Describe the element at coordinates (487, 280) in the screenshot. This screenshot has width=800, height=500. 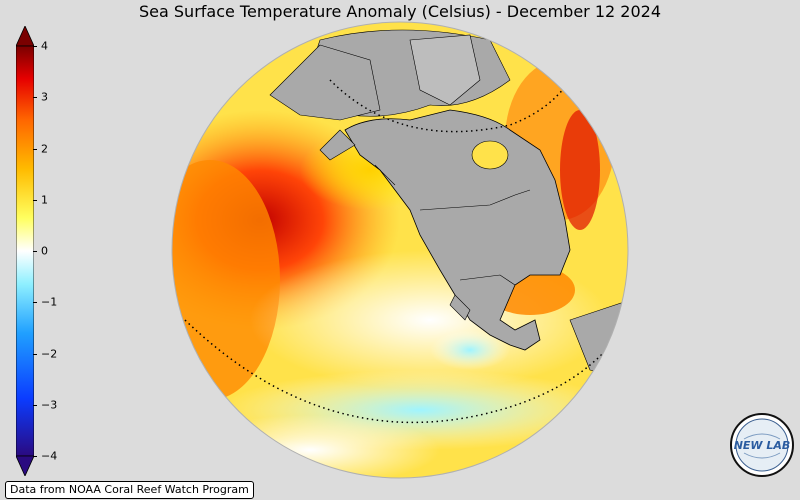
I see `us-mexico-border` at that location.